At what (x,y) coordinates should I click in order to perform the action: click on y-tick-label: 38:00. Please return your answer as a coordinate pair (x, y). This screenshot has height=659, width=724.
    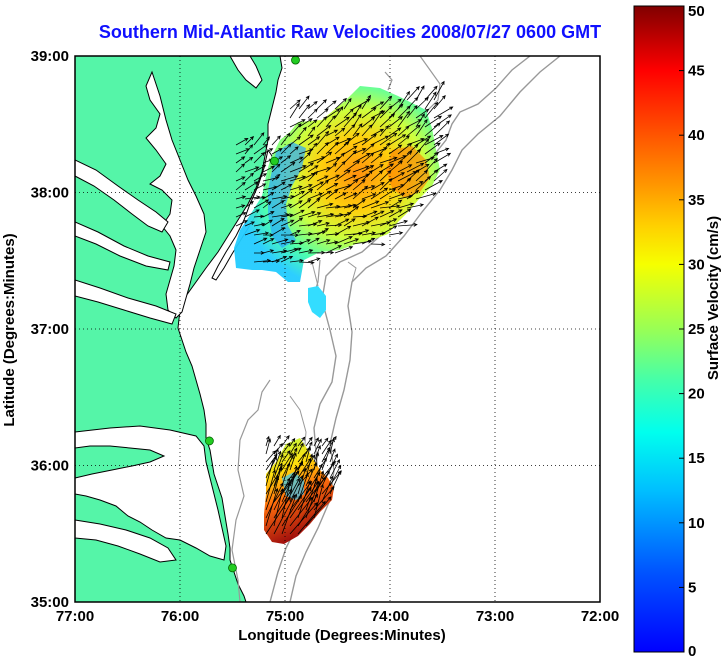
    Looking at the image, I should click on (50, 193).